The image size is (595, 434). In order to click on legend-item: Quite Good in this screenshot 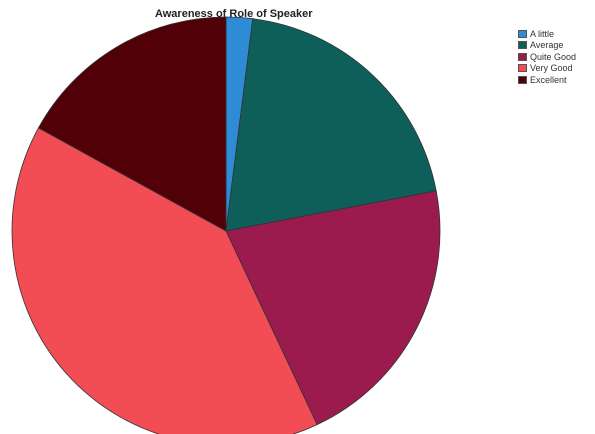, I will do `click(547, 57)`.